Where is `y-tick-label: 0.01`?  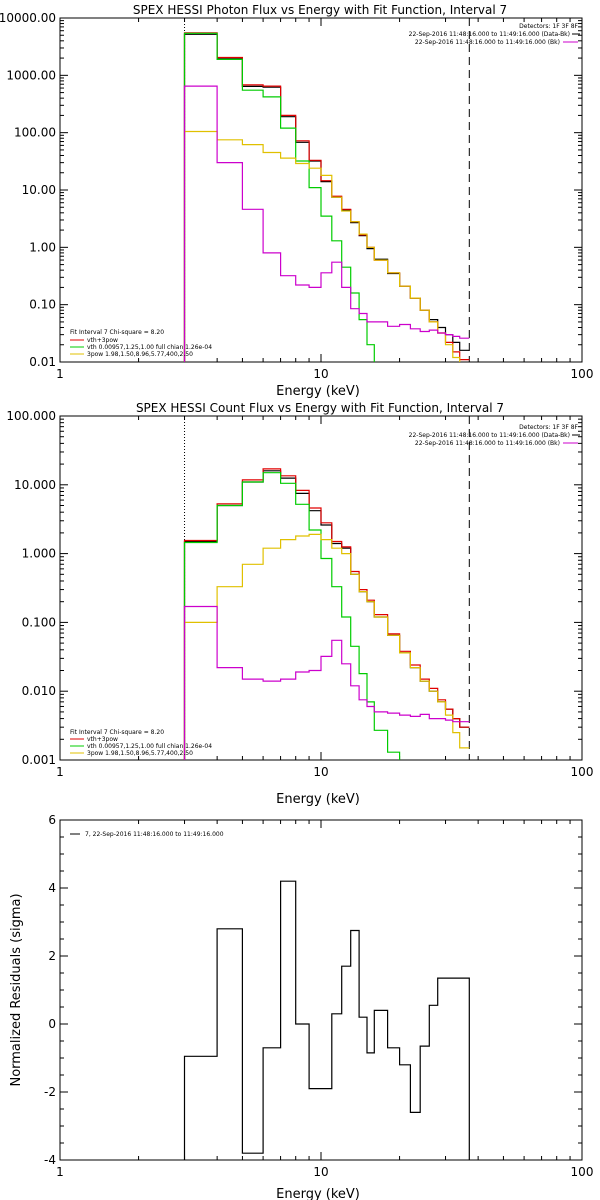 y-tick-label: 0.01 is located at coordinates (42, 362).